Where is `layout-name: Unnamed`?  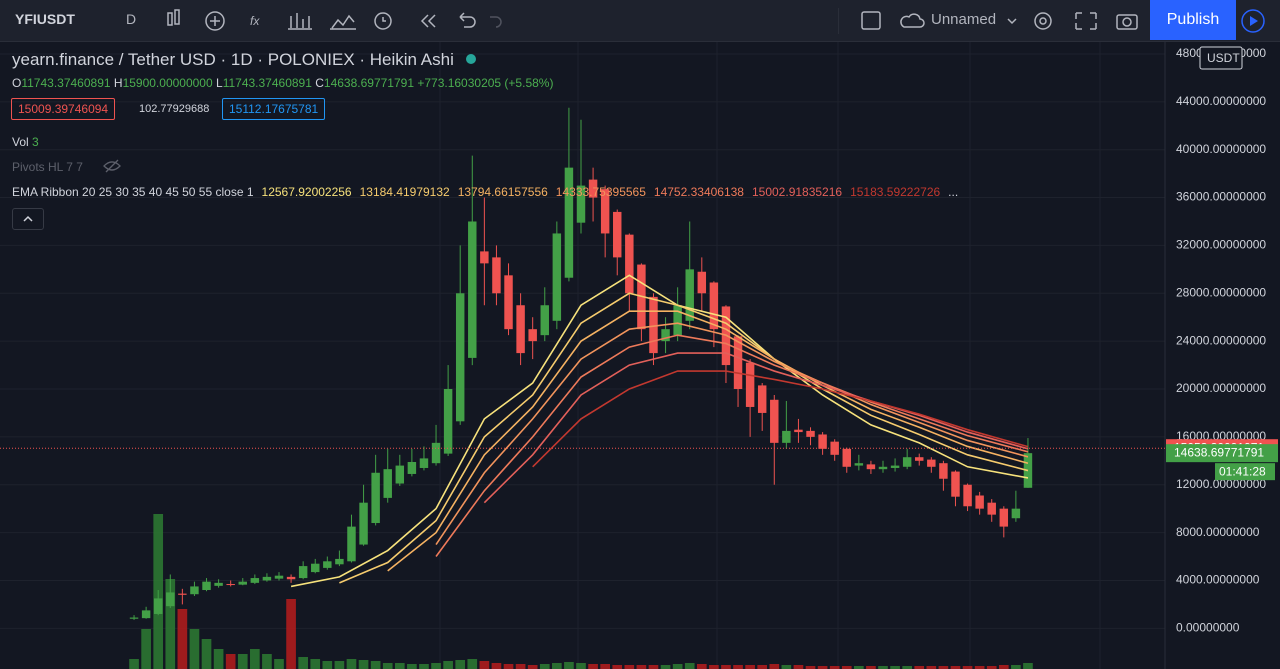 layout-name: Unnamed is located at coordinates (964, 19).